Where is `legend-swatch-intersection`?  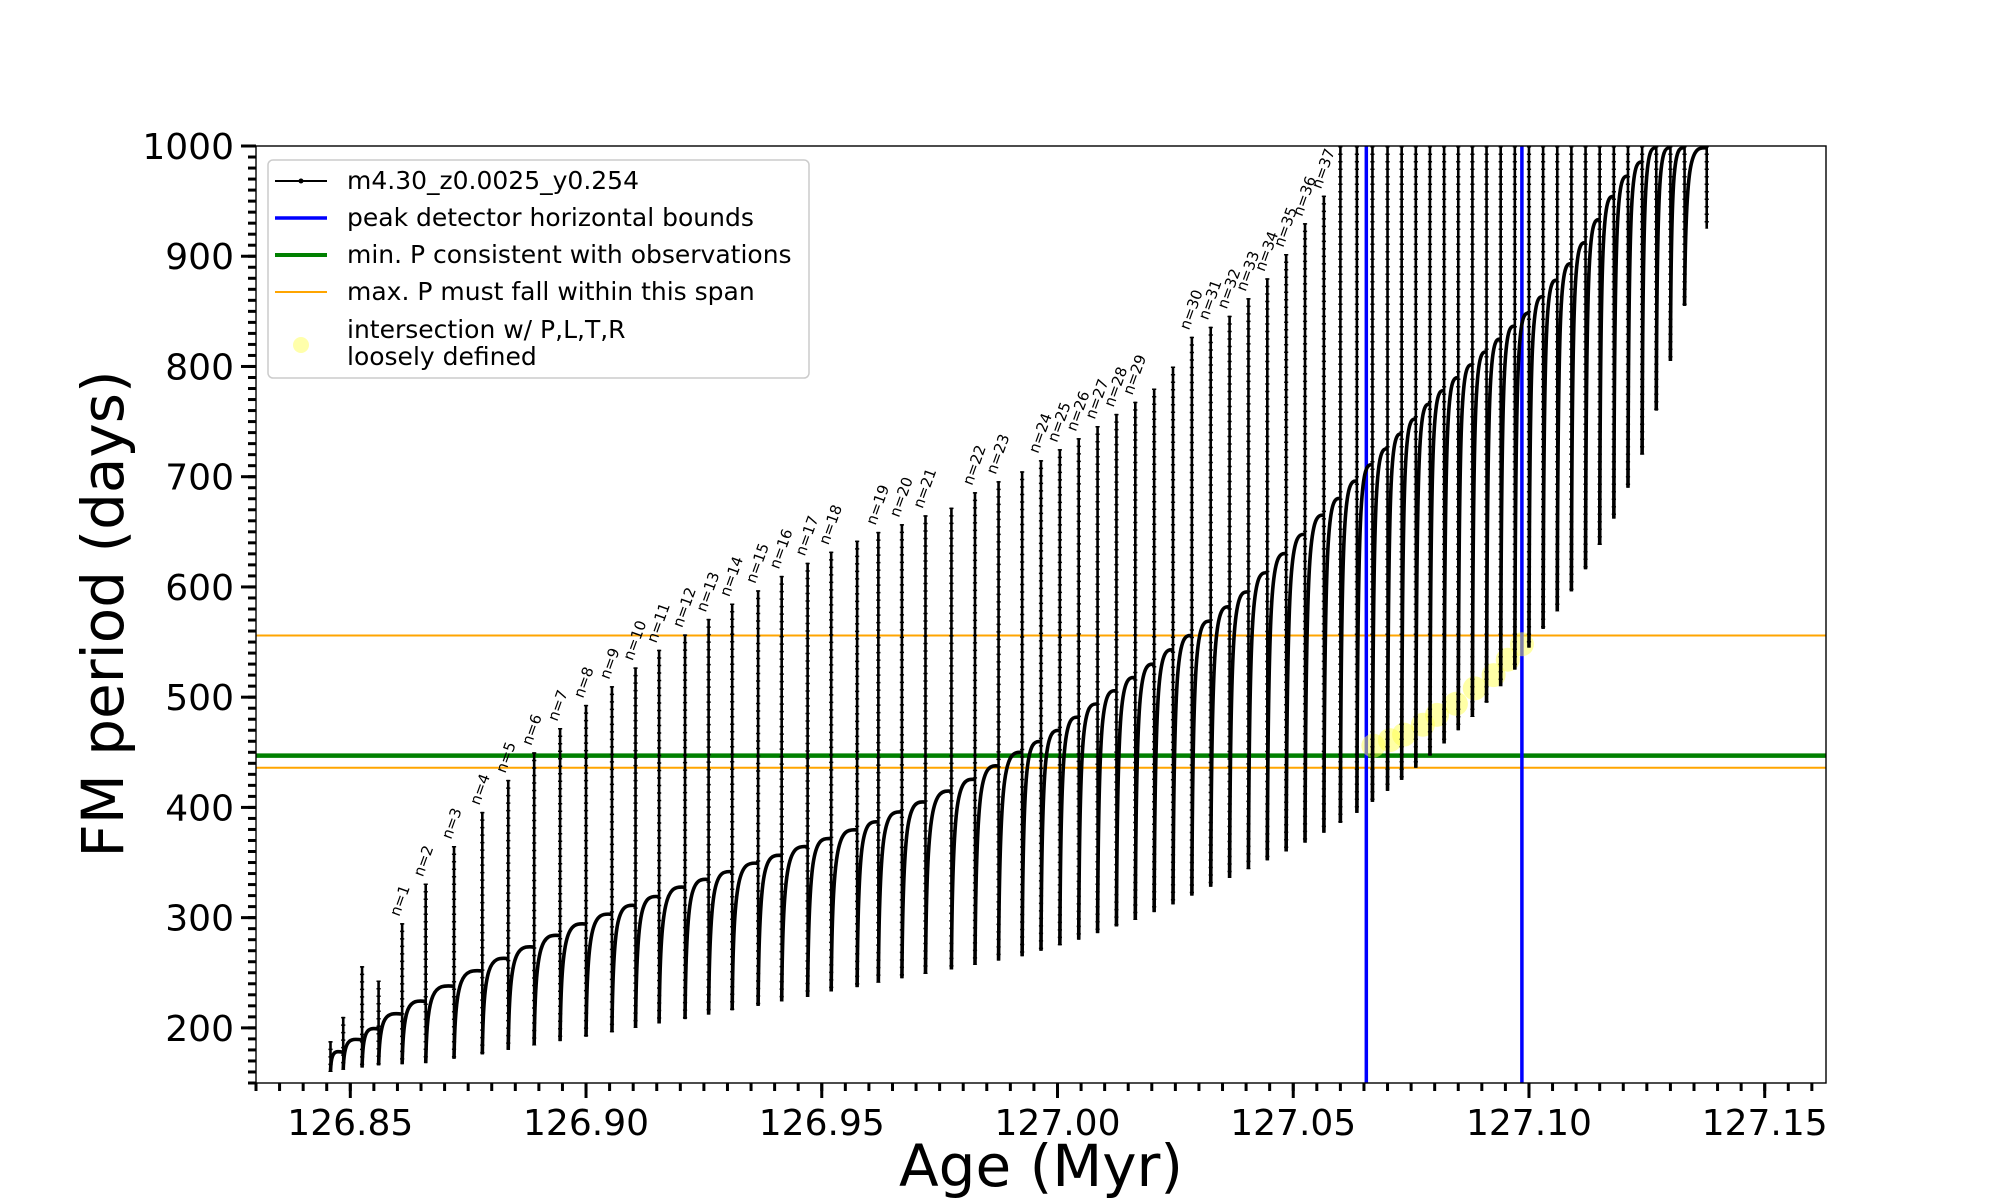 legend-swatch-intersection is located at coordinates (301, 345).